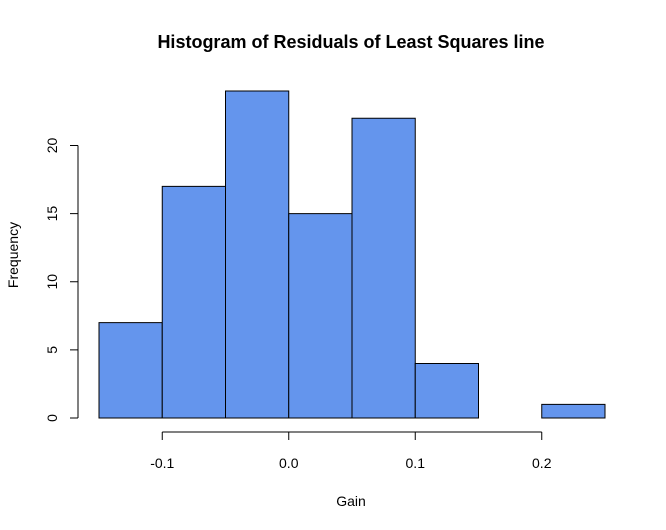 The width and height of the screenshot is (666, 530). I want to click on y-tick-label-2: 10, so click(52, 282).